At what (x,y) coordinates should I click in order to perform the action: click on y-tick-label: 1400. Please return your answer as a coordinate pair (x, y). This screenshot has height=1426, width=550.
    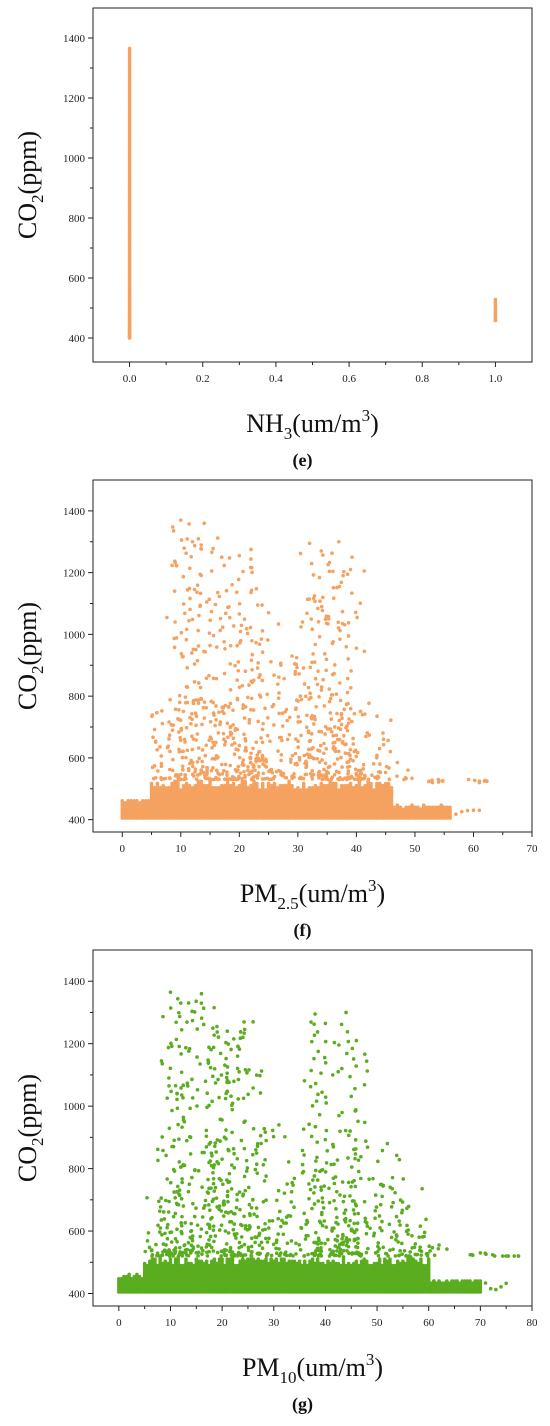
    Looking at the image, I should click on (74, 512).